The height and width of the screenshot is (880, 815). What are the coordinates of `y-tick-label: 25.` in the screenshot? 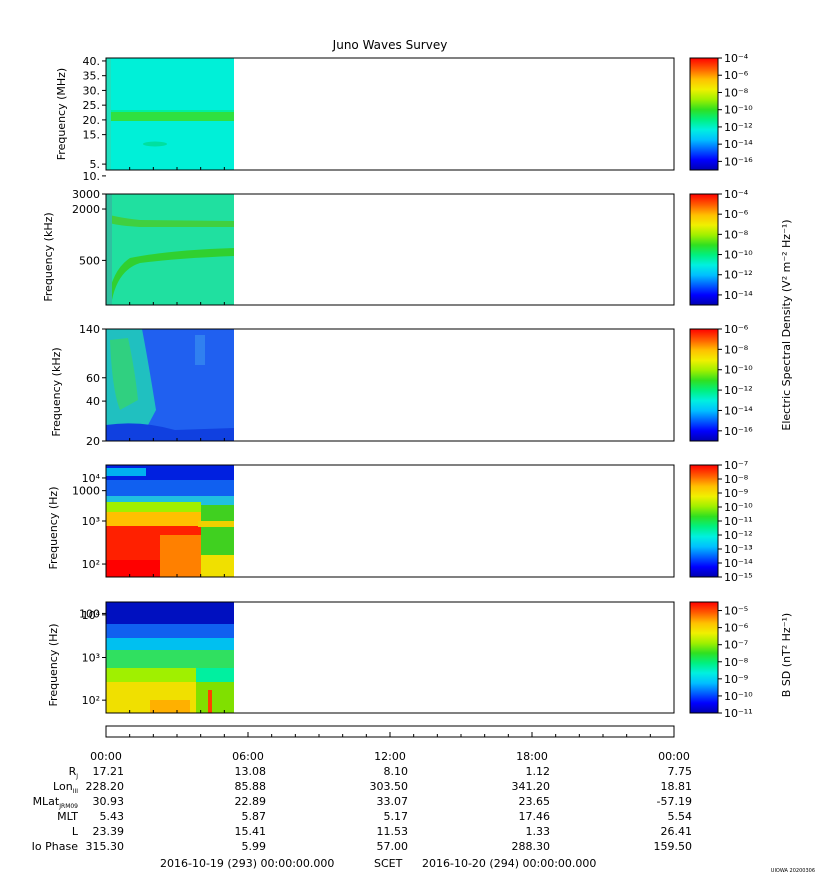 It's located at (92, 105).